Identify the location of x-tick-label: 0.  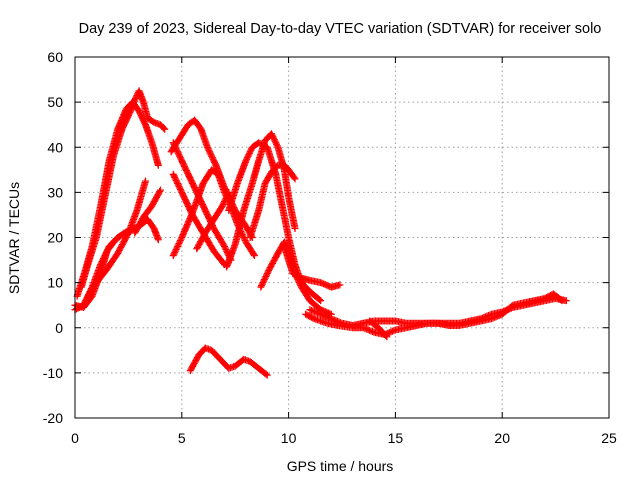
(75, 438).